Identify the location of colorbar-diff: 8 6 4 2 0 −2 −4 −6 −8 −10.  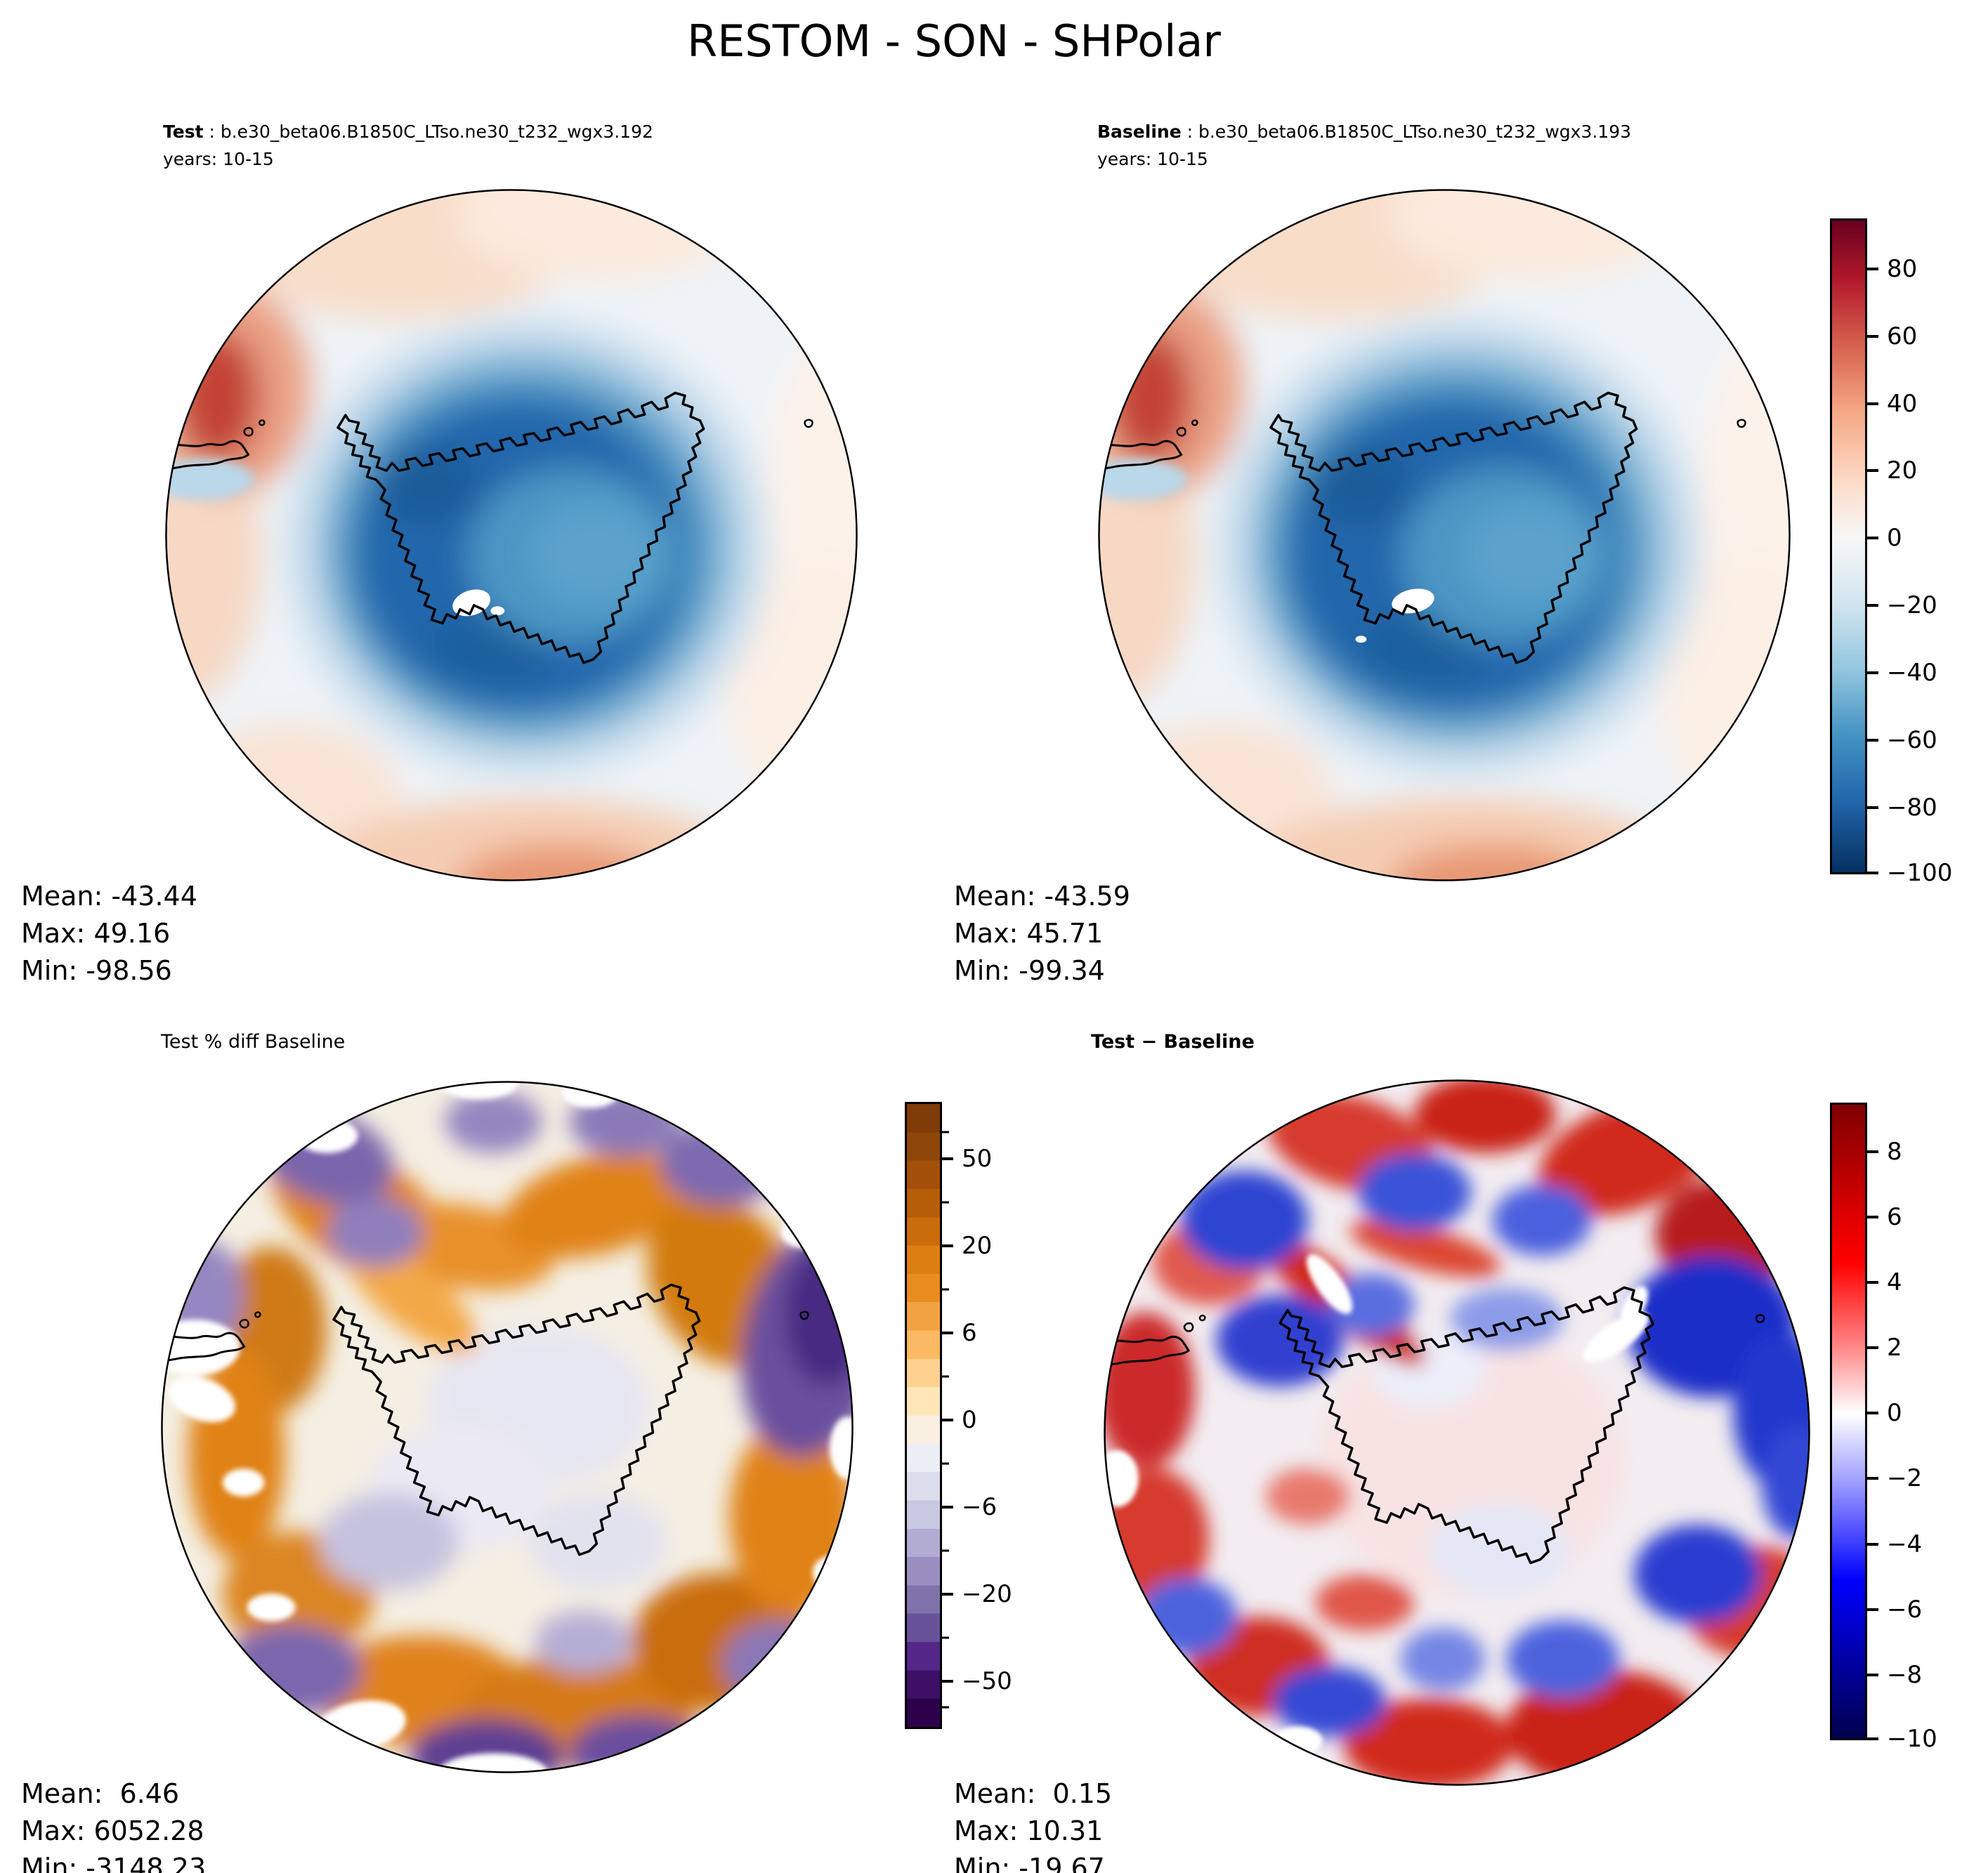
(1883, 1428).